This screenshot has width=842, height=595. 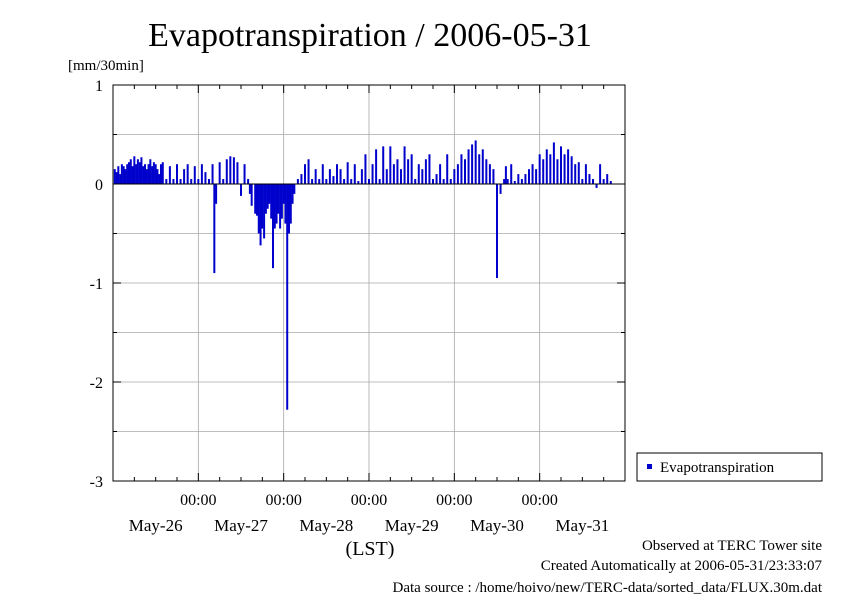 What do you see at coordinates (370, 549) in the screenshot?
I see `x-axis-label: (LST)` at bounding box center [370, 549].